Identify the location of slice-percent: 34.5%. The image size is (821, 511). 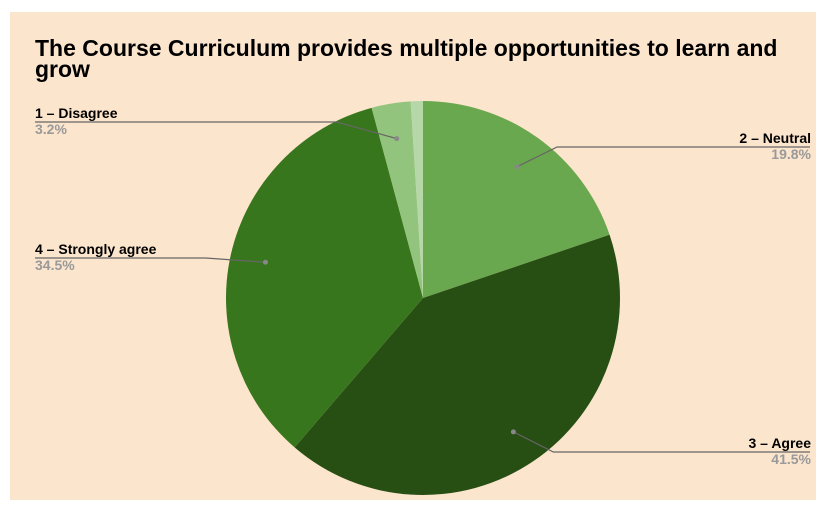
(55, 265).